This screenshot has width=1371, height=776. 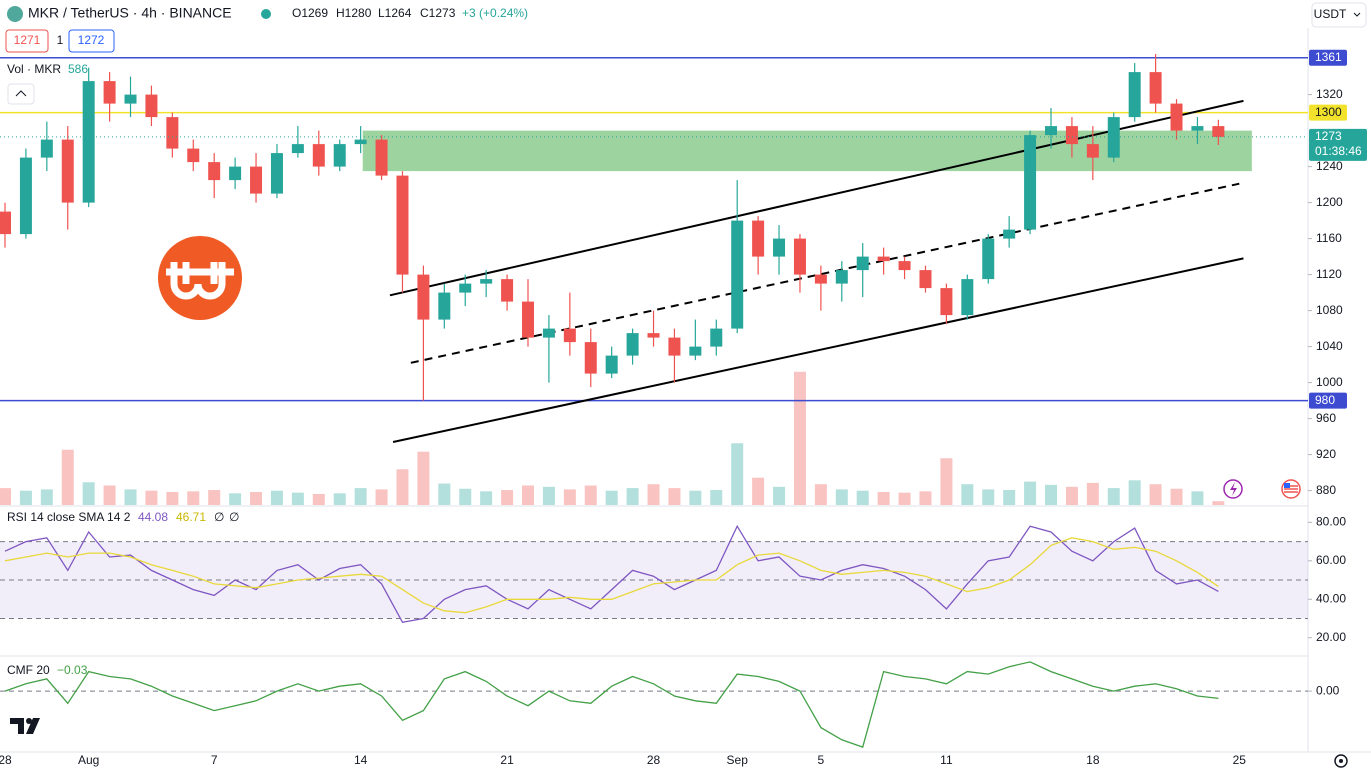 I want to click on volume-label: Vol · MKR, so click(x=34, y=69).